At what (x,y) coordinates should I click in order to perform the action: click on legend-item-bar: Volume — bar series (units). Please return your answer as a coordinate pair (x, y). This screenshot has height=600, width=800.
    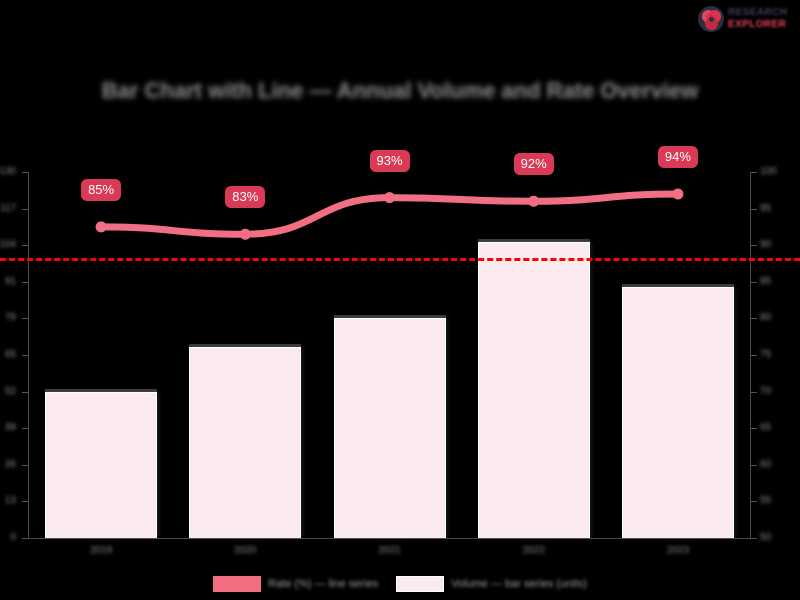
    Looking at the image, I should click on (491, 584).